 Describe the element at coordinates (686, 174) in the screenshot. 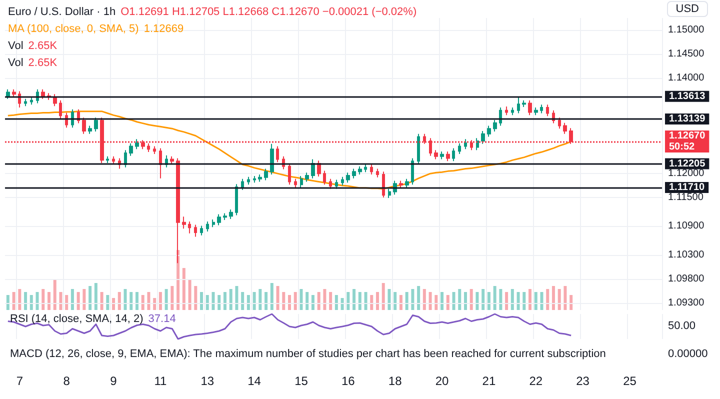

I see `y-tick-label: 1.12000` at that location.